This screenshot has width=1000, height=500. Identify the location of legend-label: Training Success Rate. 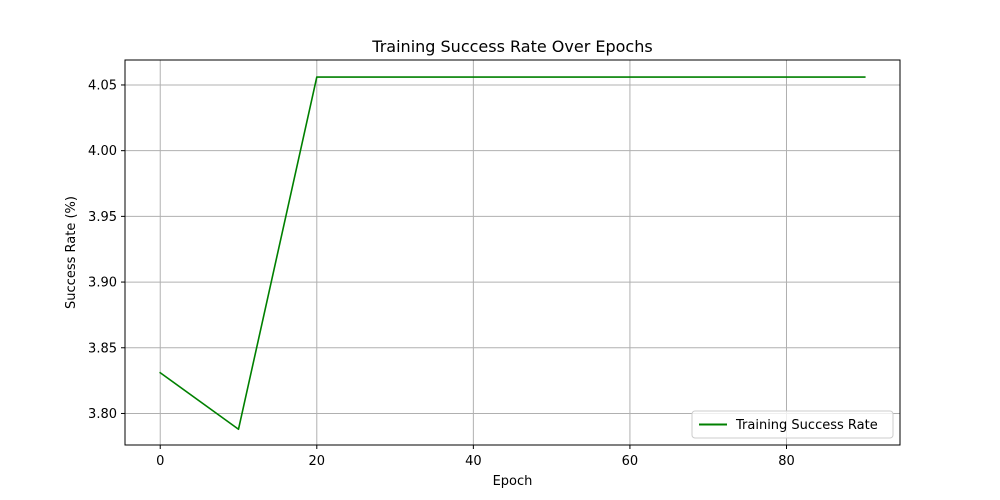
(806, 425).